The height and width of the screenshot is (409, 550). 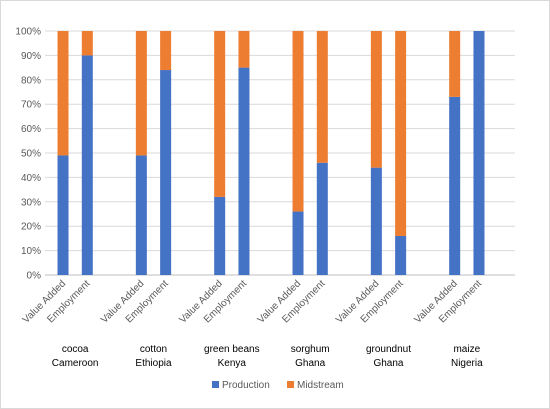 What do you see at coordinates (31, 80) in the screenshot?
I see `y-tick-label: 80%` at bounding box center [31, 80].